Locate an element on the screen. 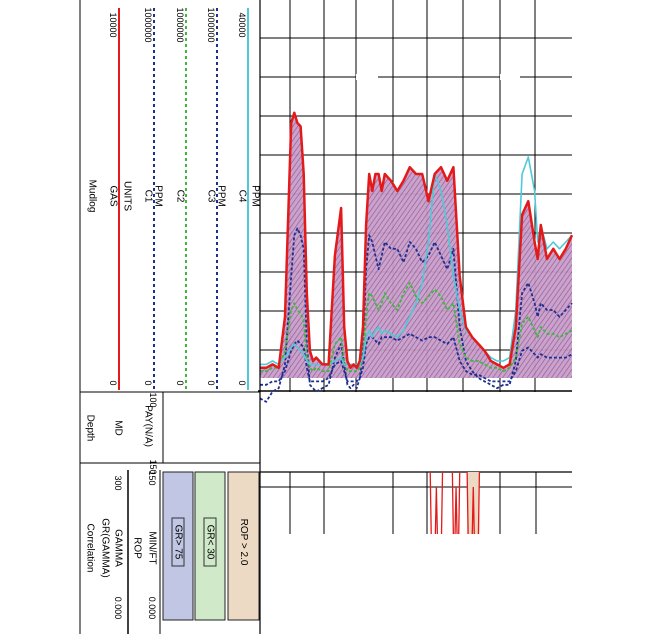  depth-md-label: MD is located at coordinates (118, 428).